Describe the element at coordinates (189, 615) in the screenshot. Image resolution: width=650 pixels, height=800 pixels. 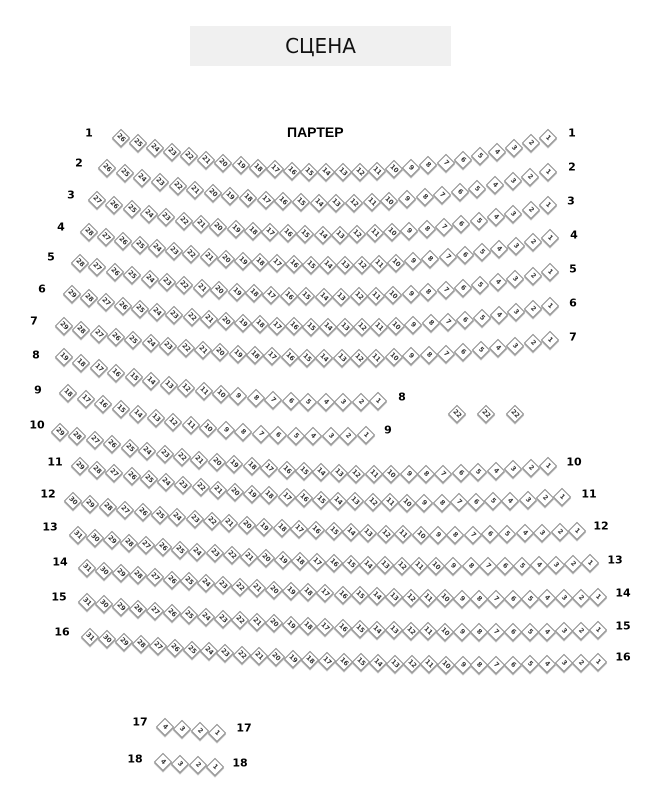
I see `seat: 25` at that location.